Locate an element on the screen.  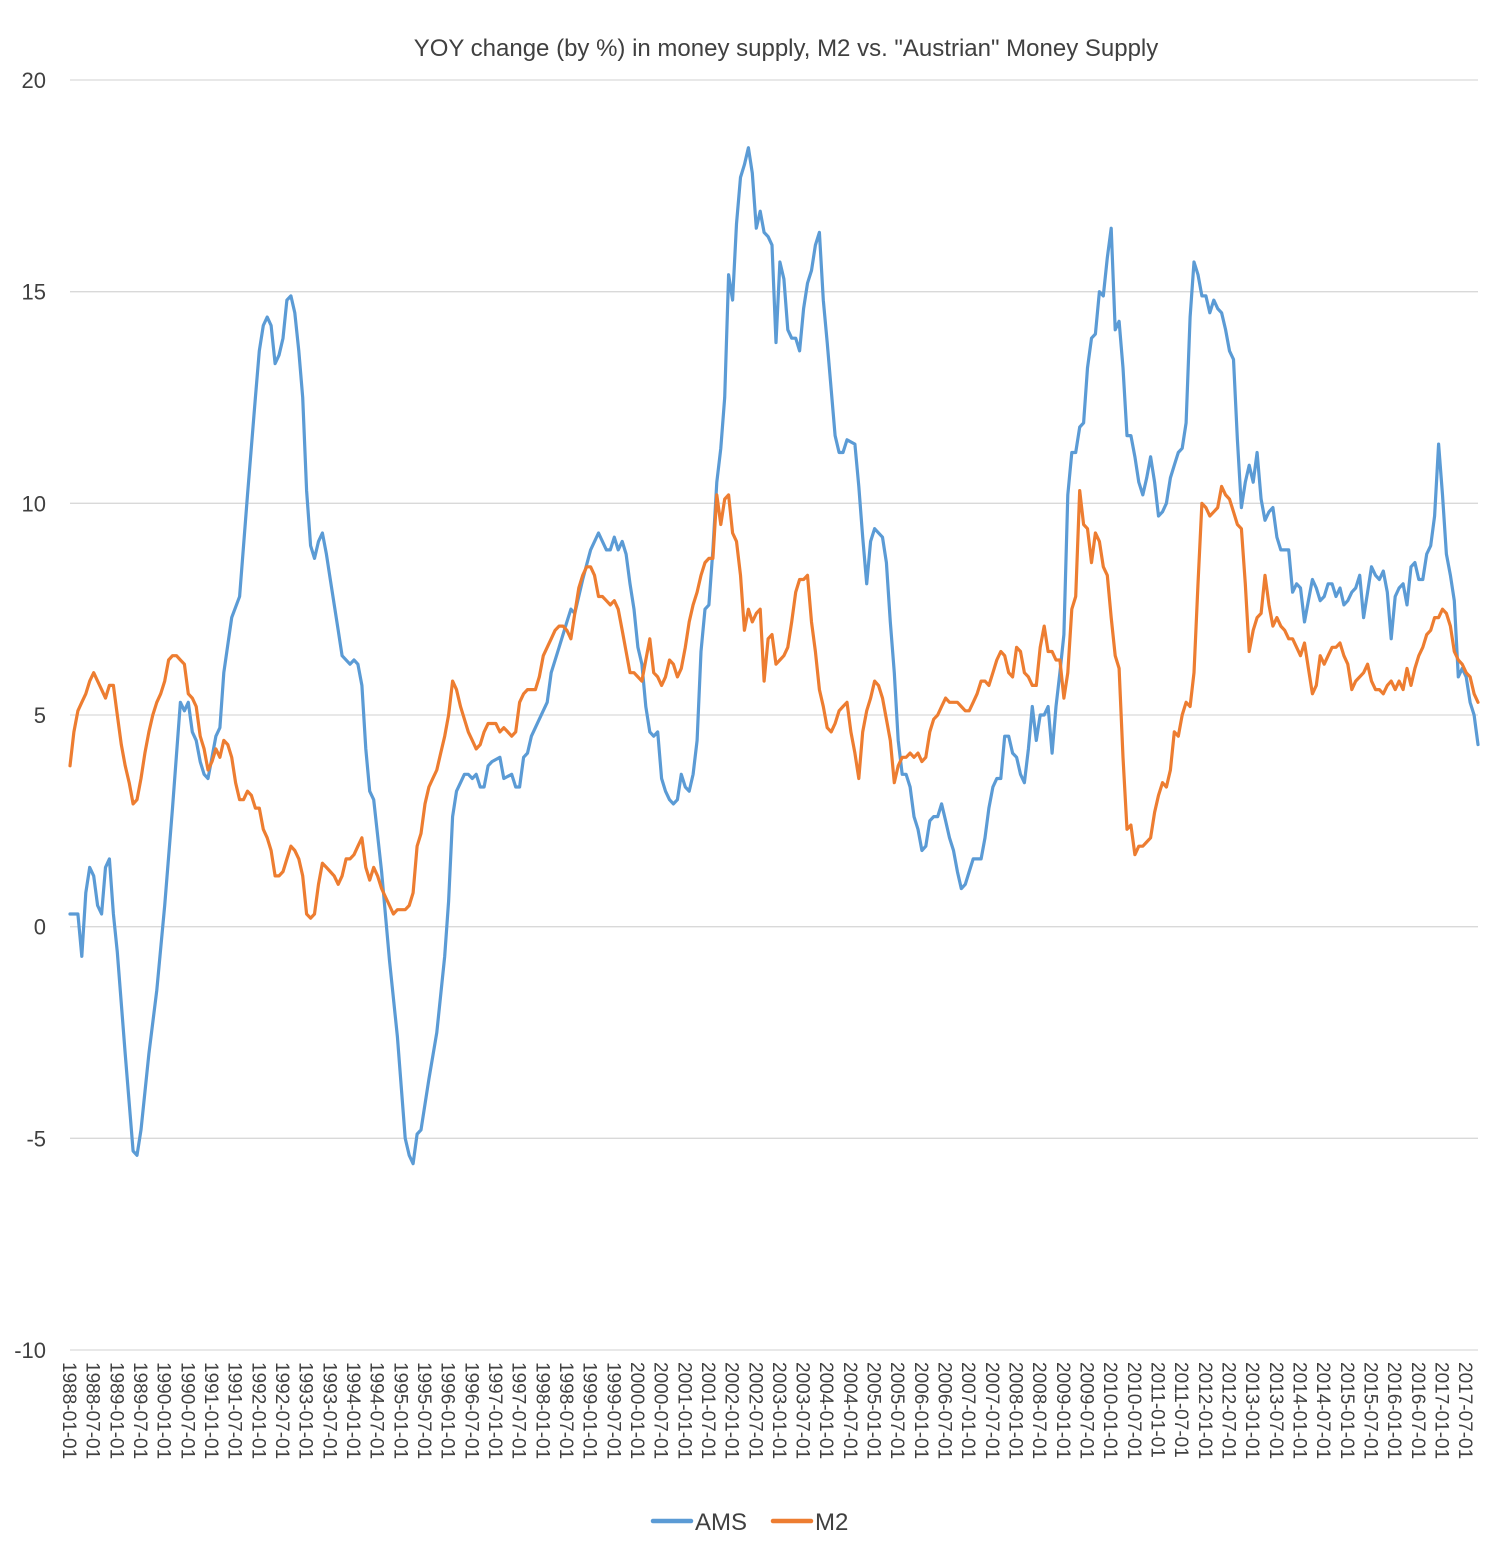
legend: AMS M2 is located at coordinates (749, 1522).